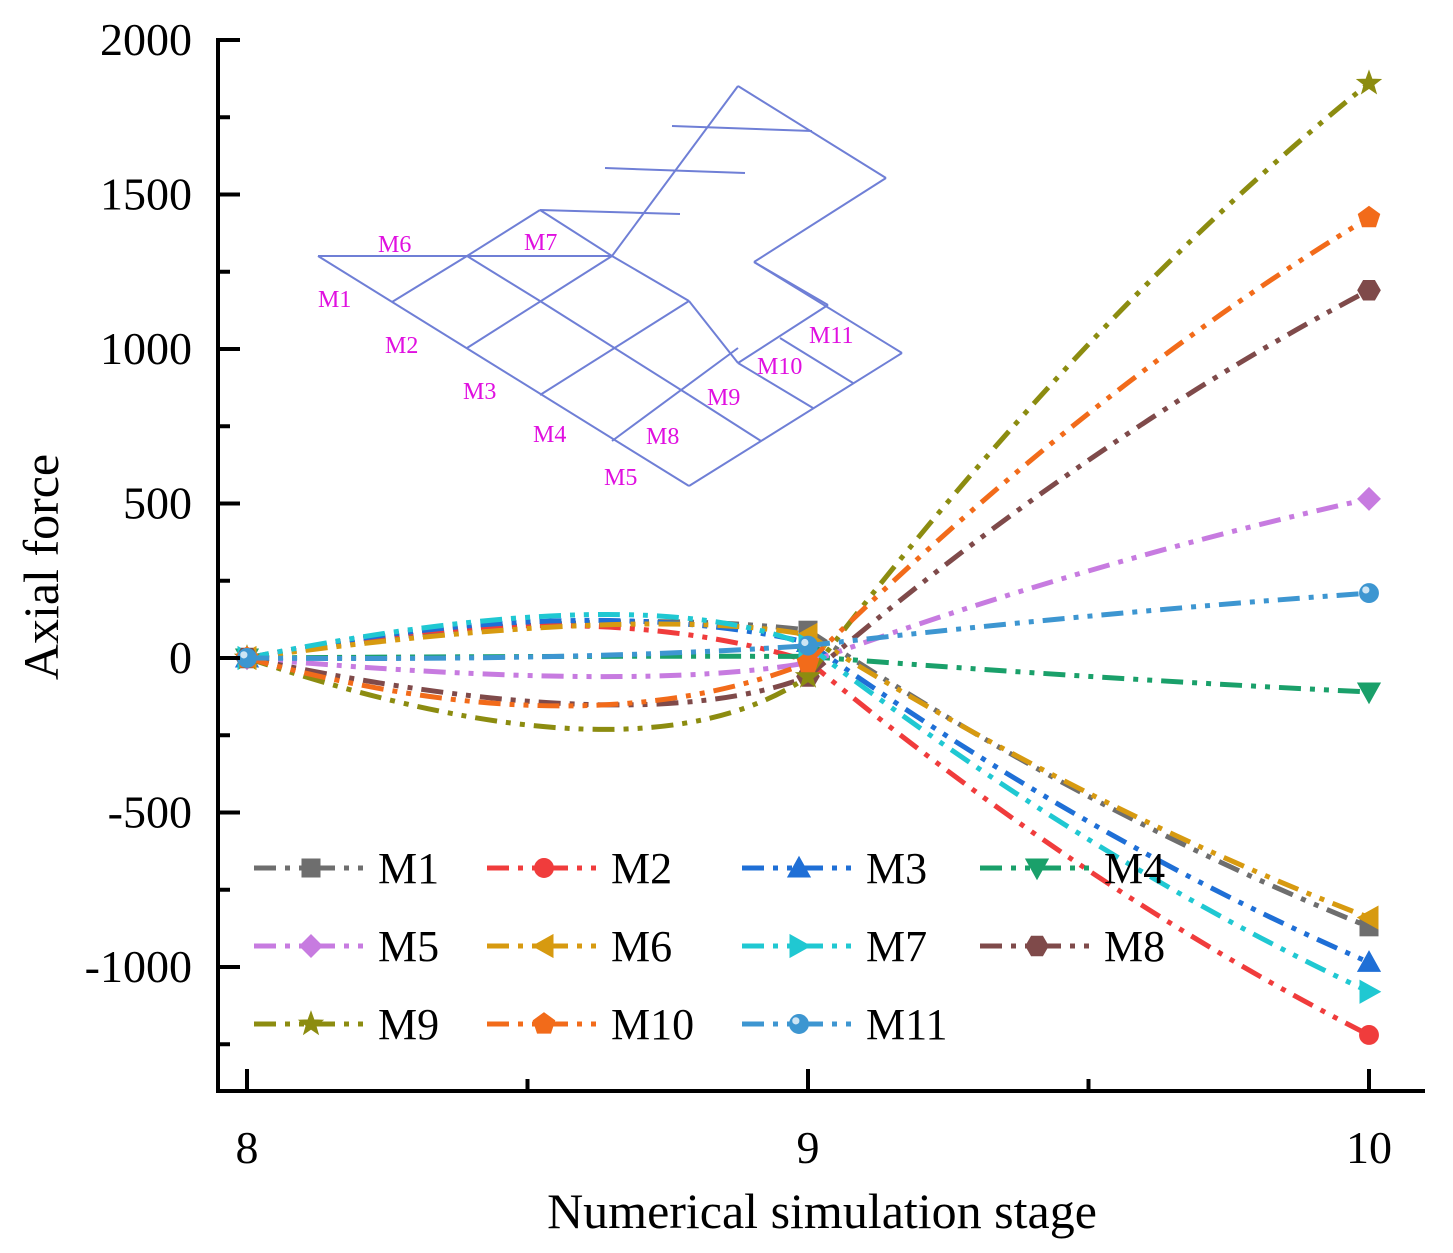  I want to click on x-tick-label: 8, so click(247, 1147).